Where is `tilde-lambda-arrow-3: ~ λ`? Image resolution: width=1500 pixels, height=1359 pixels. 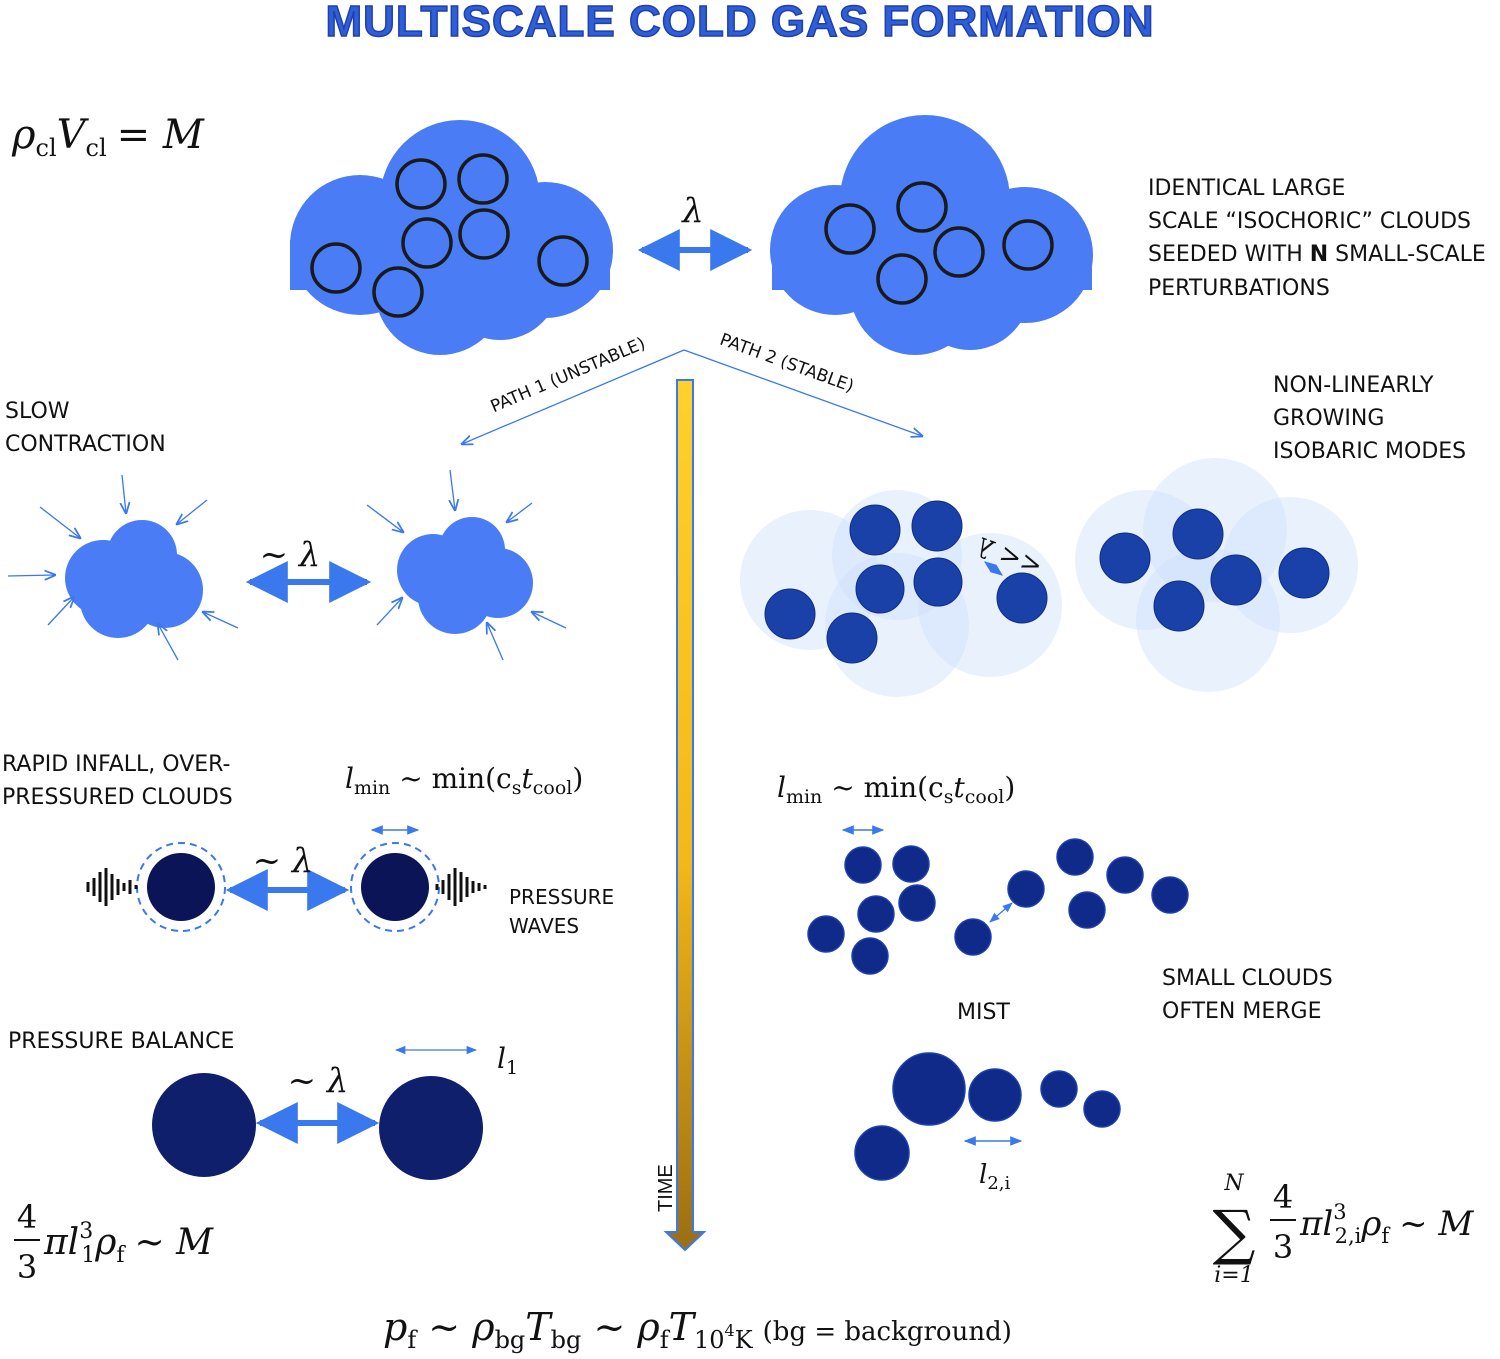
tilde-lambda-arrow-3: ~ λ is located at coordinates (317, 1102).